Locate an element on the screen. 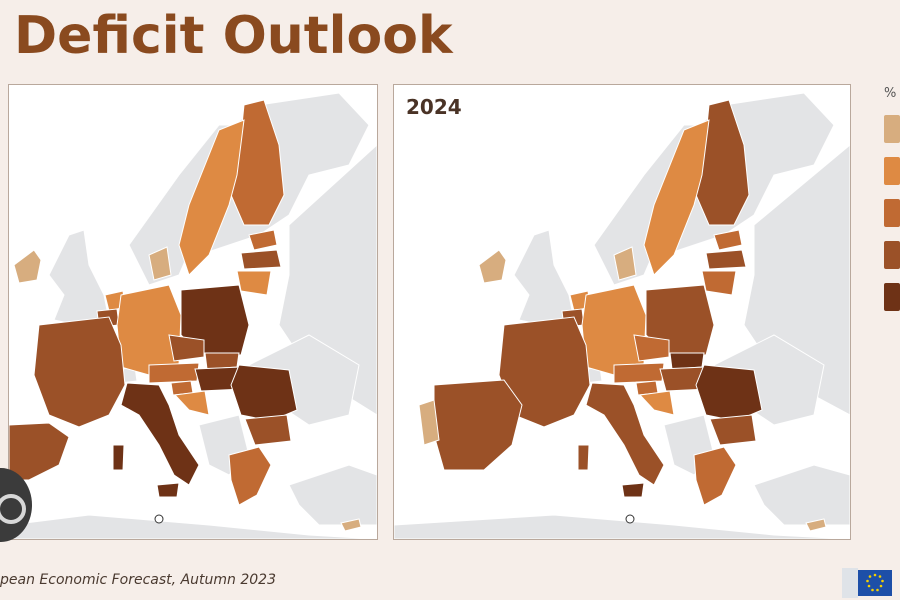  source-caption: pean Economic Forecast, Autumn 2023 is located at coordinates (138, 580).